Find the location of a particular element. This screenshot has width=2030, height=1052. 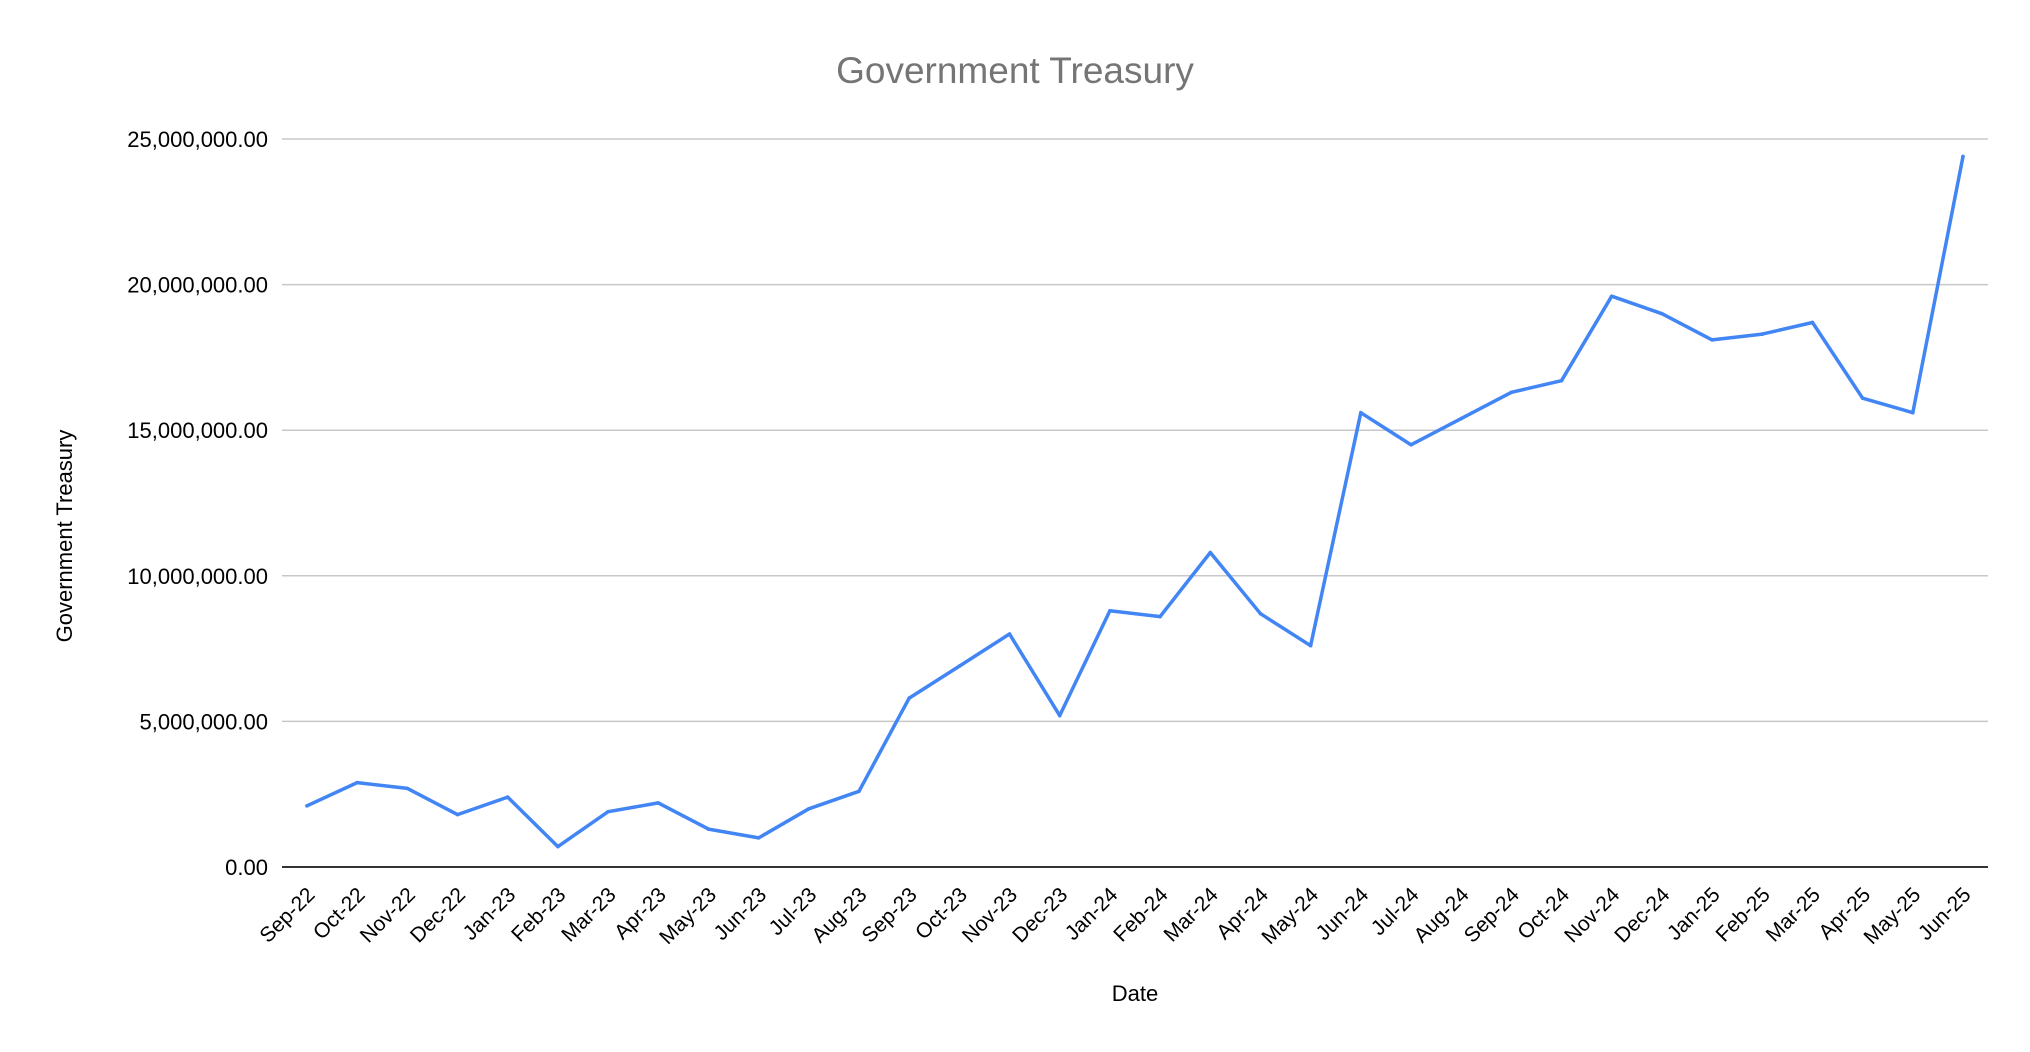

x-tick-label: Jan-25 is located at coordinates (1694, 914).